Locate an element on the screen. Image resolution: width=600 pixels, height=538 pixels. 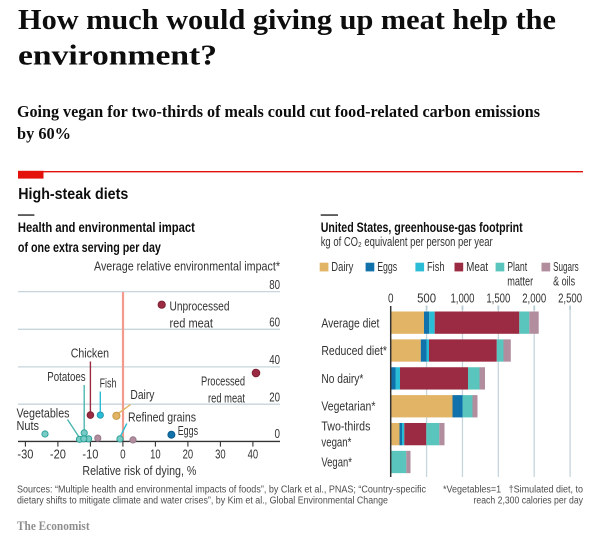
svg-text: Plant is located at coordinates (517, 267).